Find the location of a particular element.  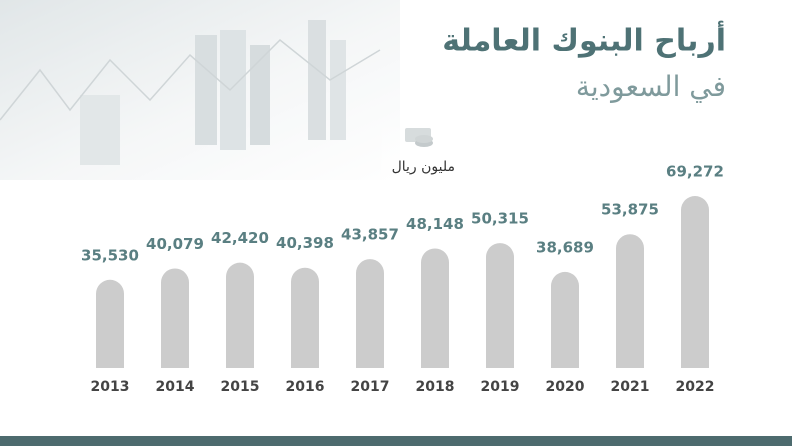

value-label: 48,148 is located at coordinates (435, 224).